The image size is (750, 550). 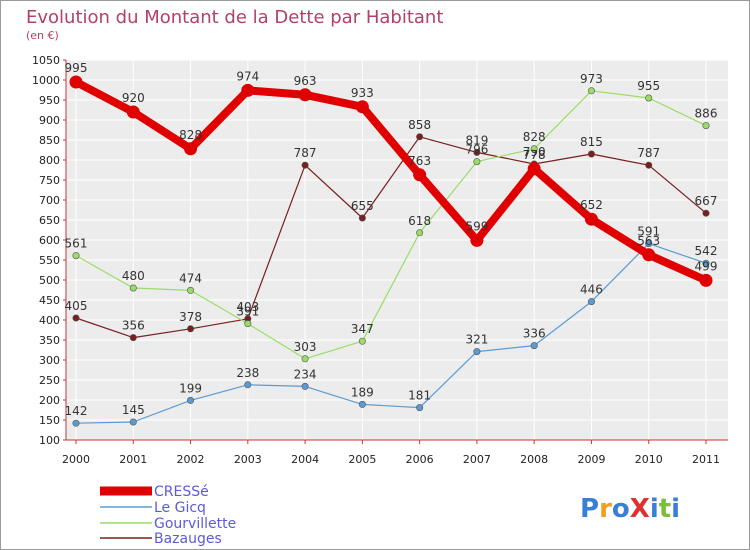 What do you see at coordinates (49, 320) in the screenshot?
I see `y-tick-label: 400` at bounding box center [49, 320].